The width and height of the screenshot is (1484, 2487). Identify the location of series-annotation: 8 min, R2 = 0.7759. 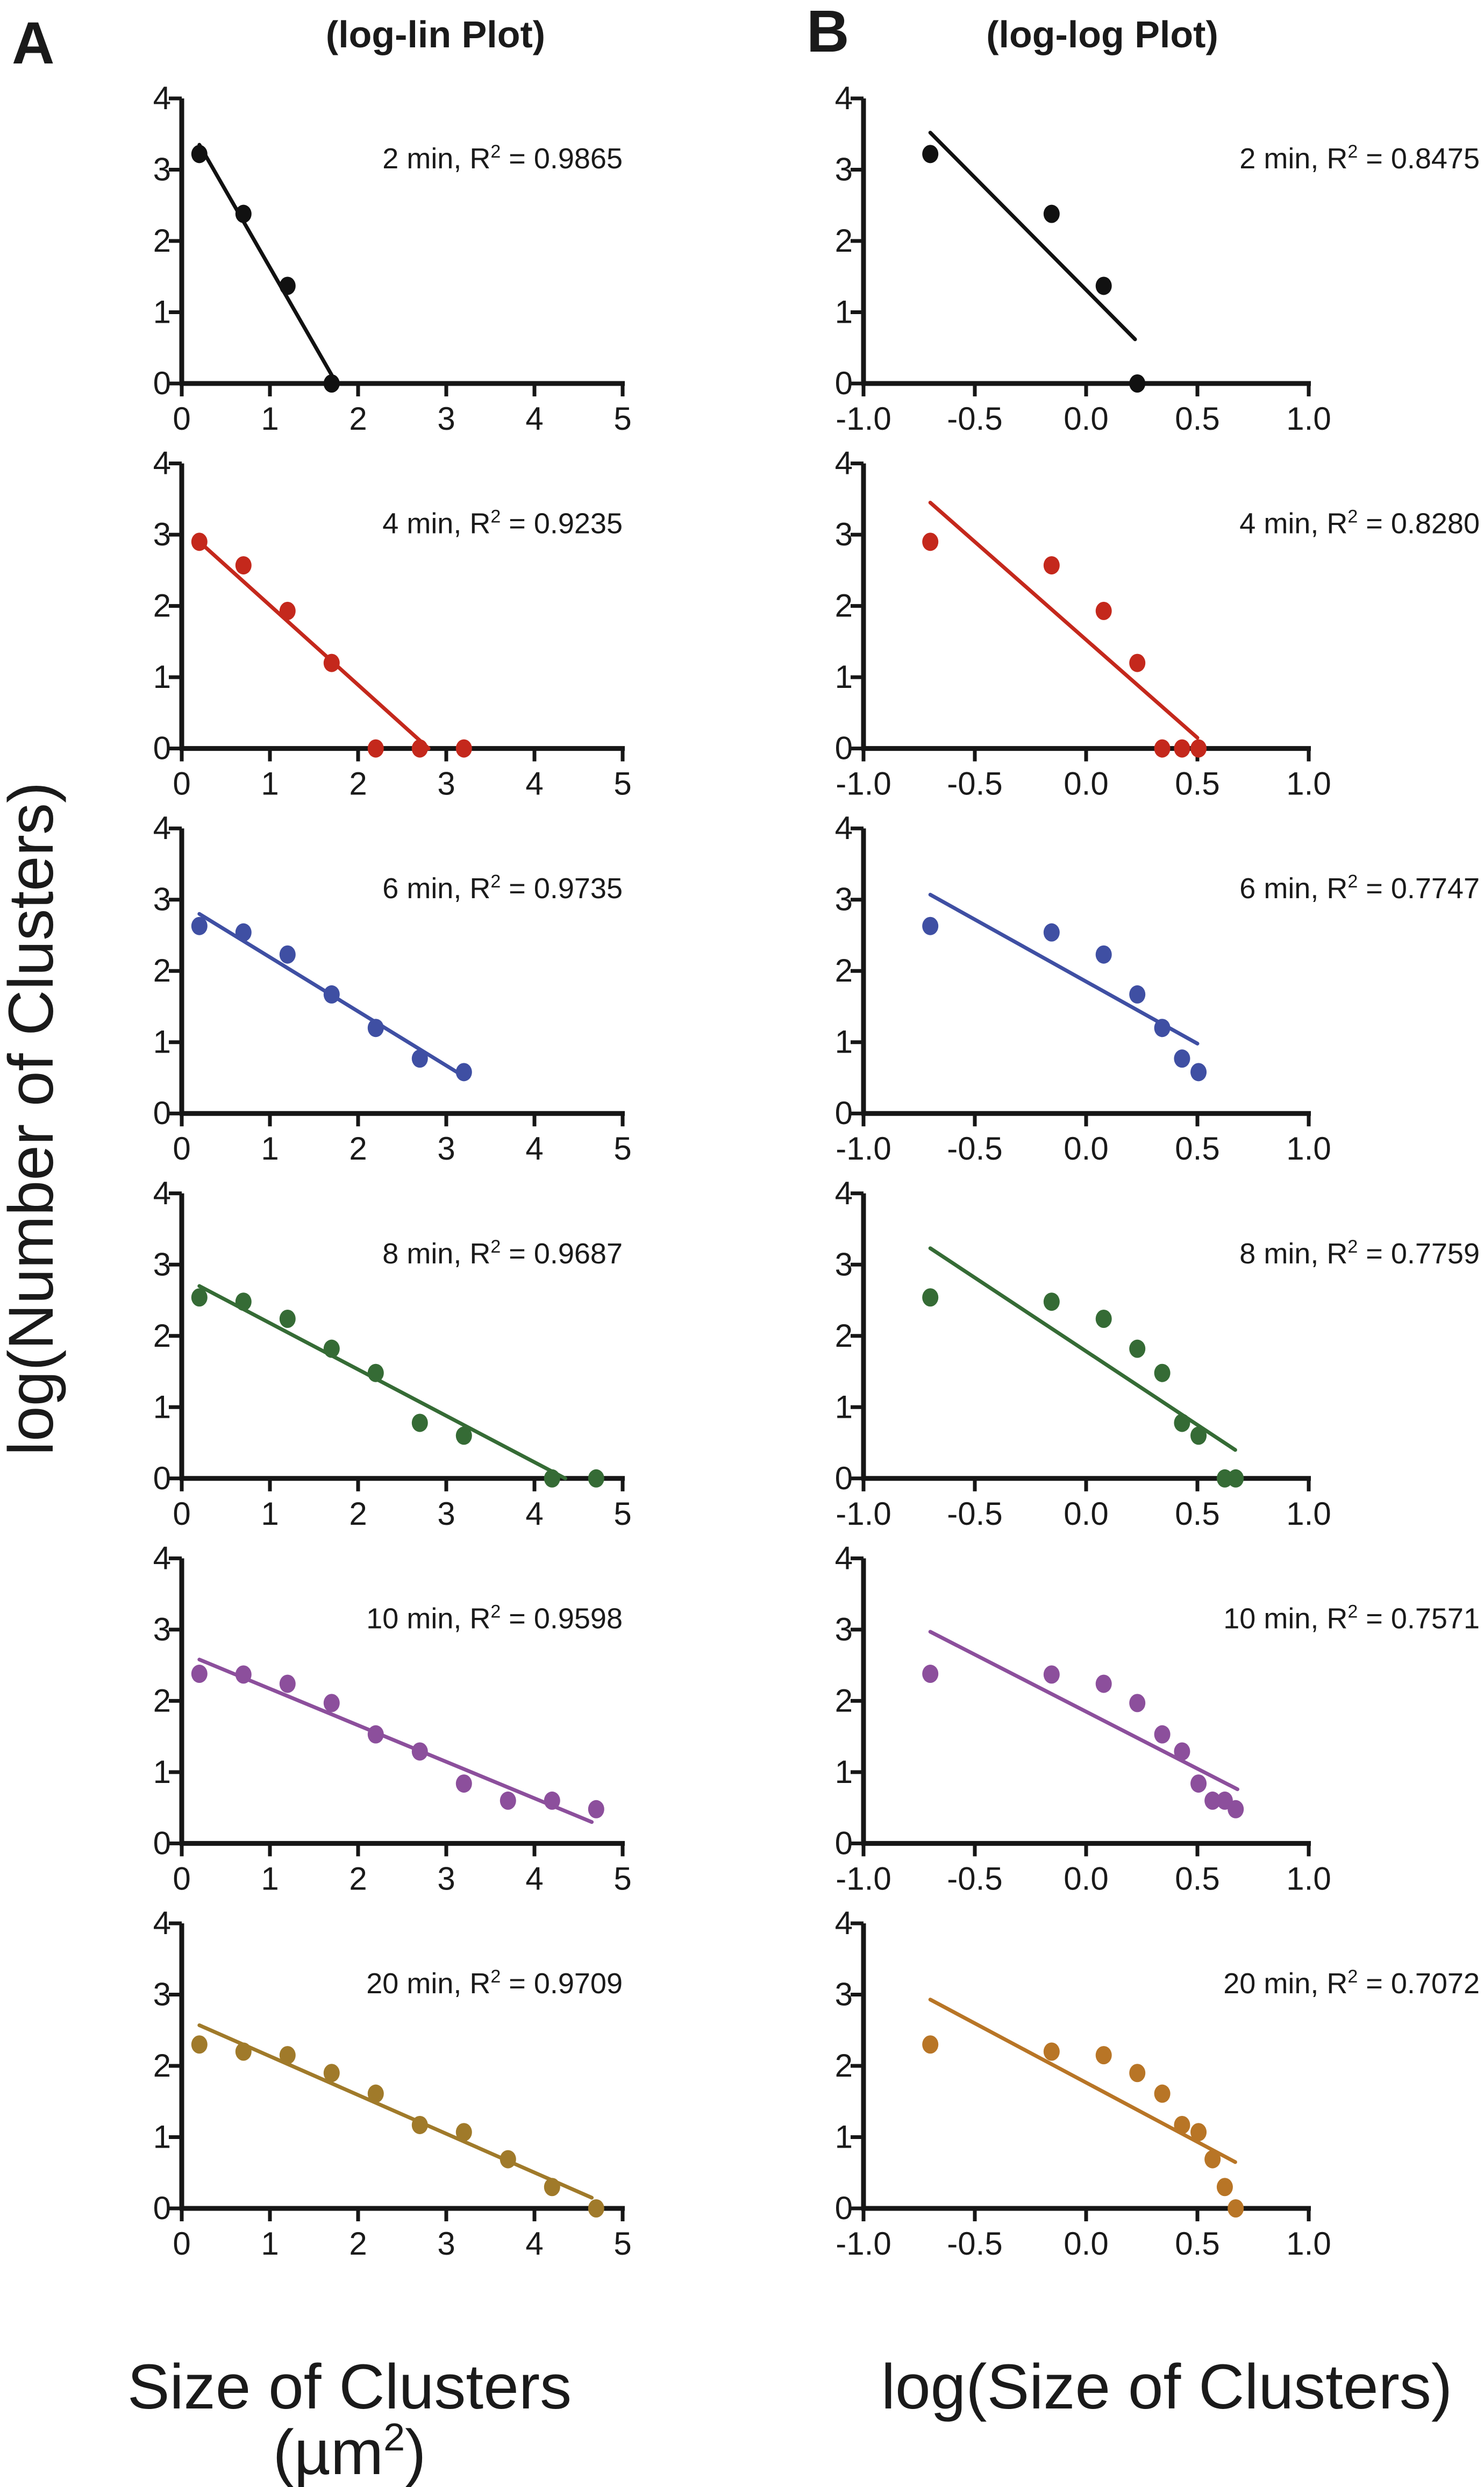
(1359, 1253).